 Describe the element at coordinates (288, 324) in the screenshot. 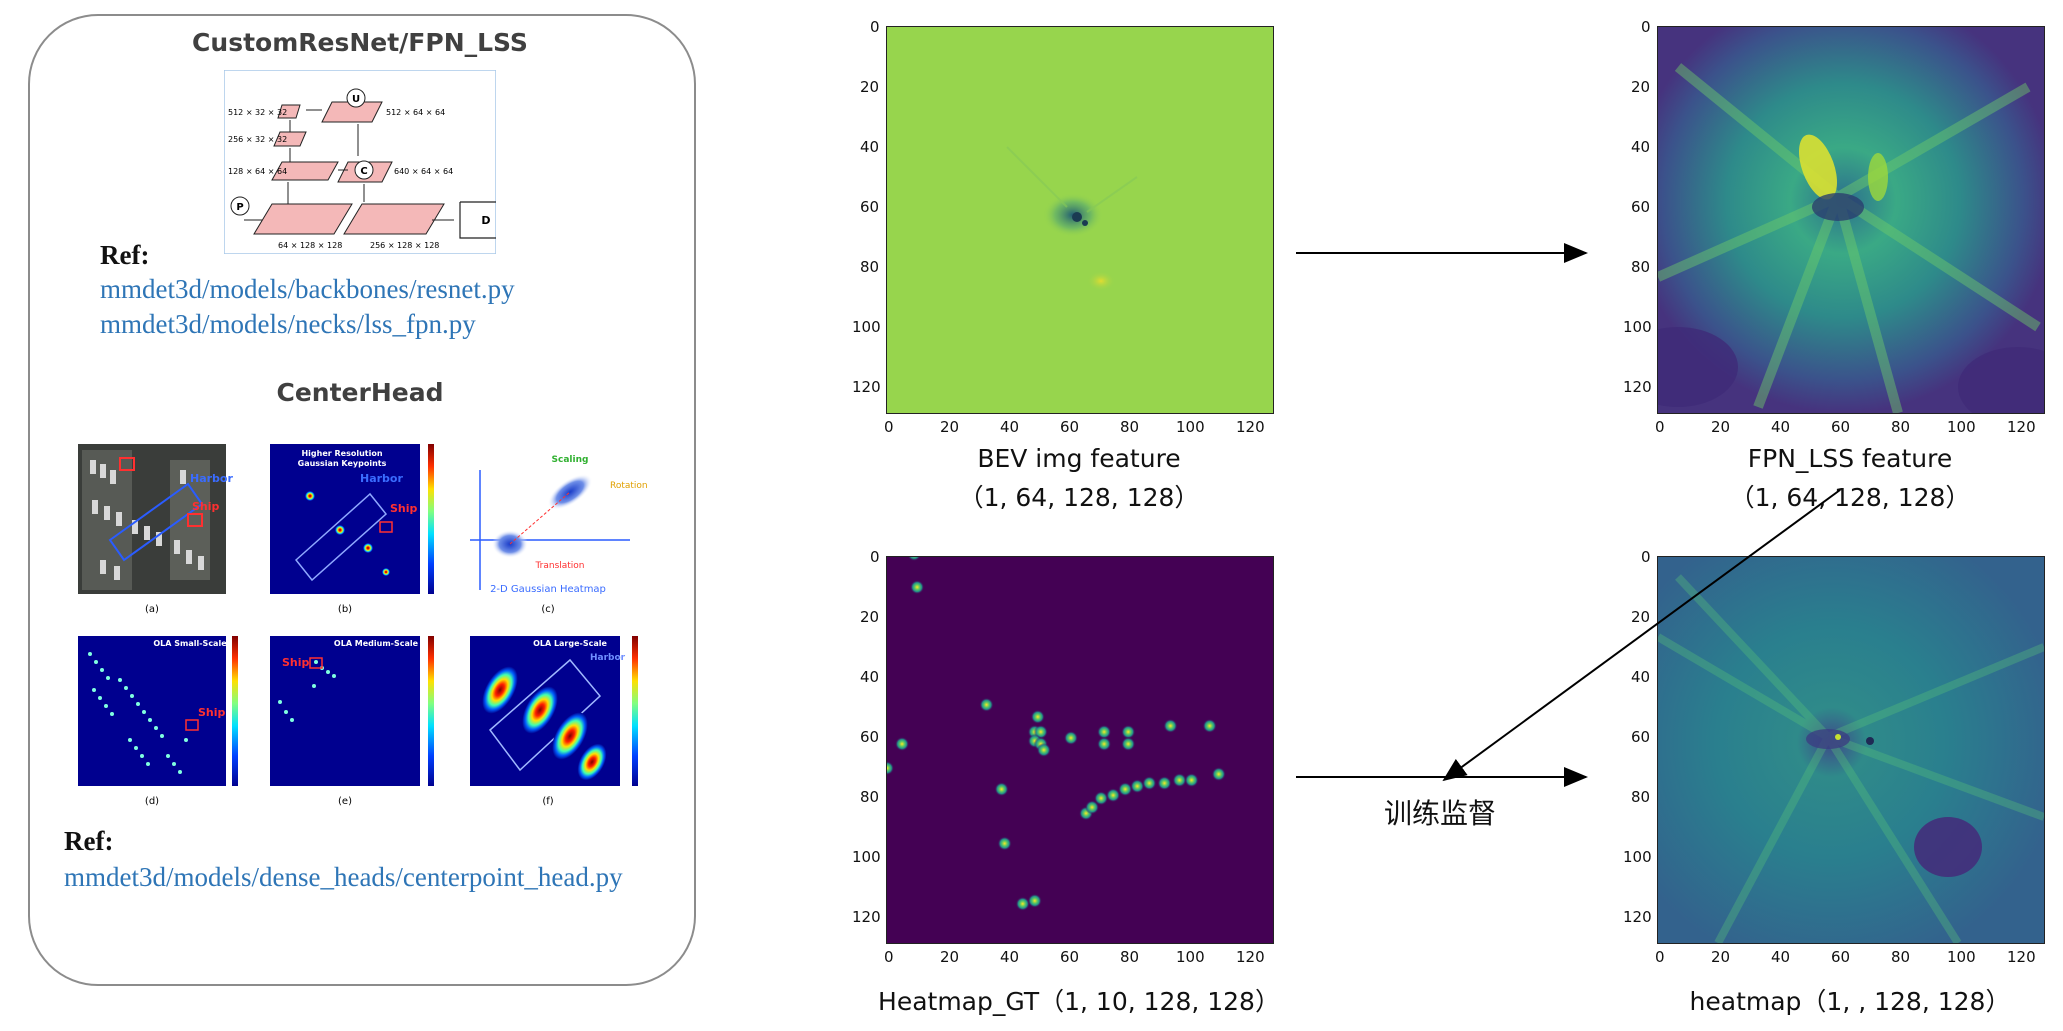

I see `ref-link-lss-fpn: mmdet3d/models/necks/lss_fpn.py` at that location.